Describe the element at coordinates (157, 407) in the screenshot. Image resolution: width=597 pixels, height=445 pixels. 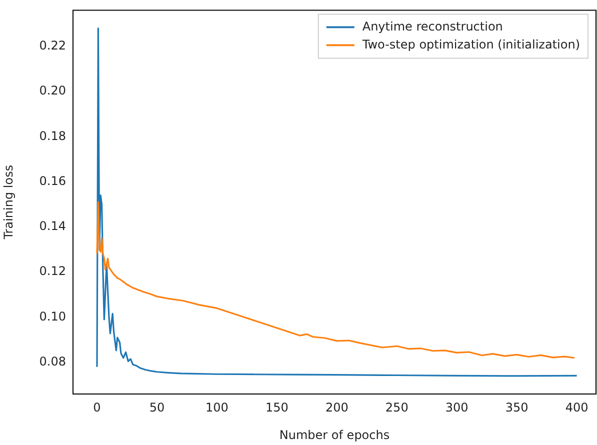
I see `x-tick-label: 50` at that location.